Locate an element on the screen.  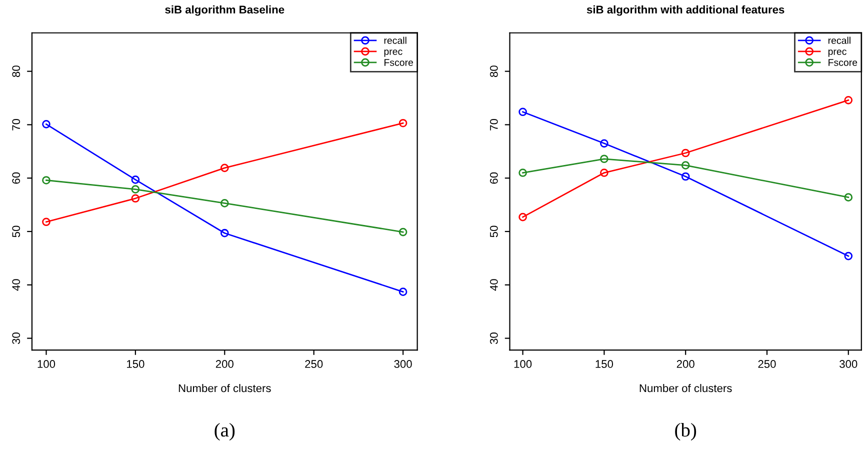
chart-title: siB algorithm with additional features is located at coordinates (685, 10).